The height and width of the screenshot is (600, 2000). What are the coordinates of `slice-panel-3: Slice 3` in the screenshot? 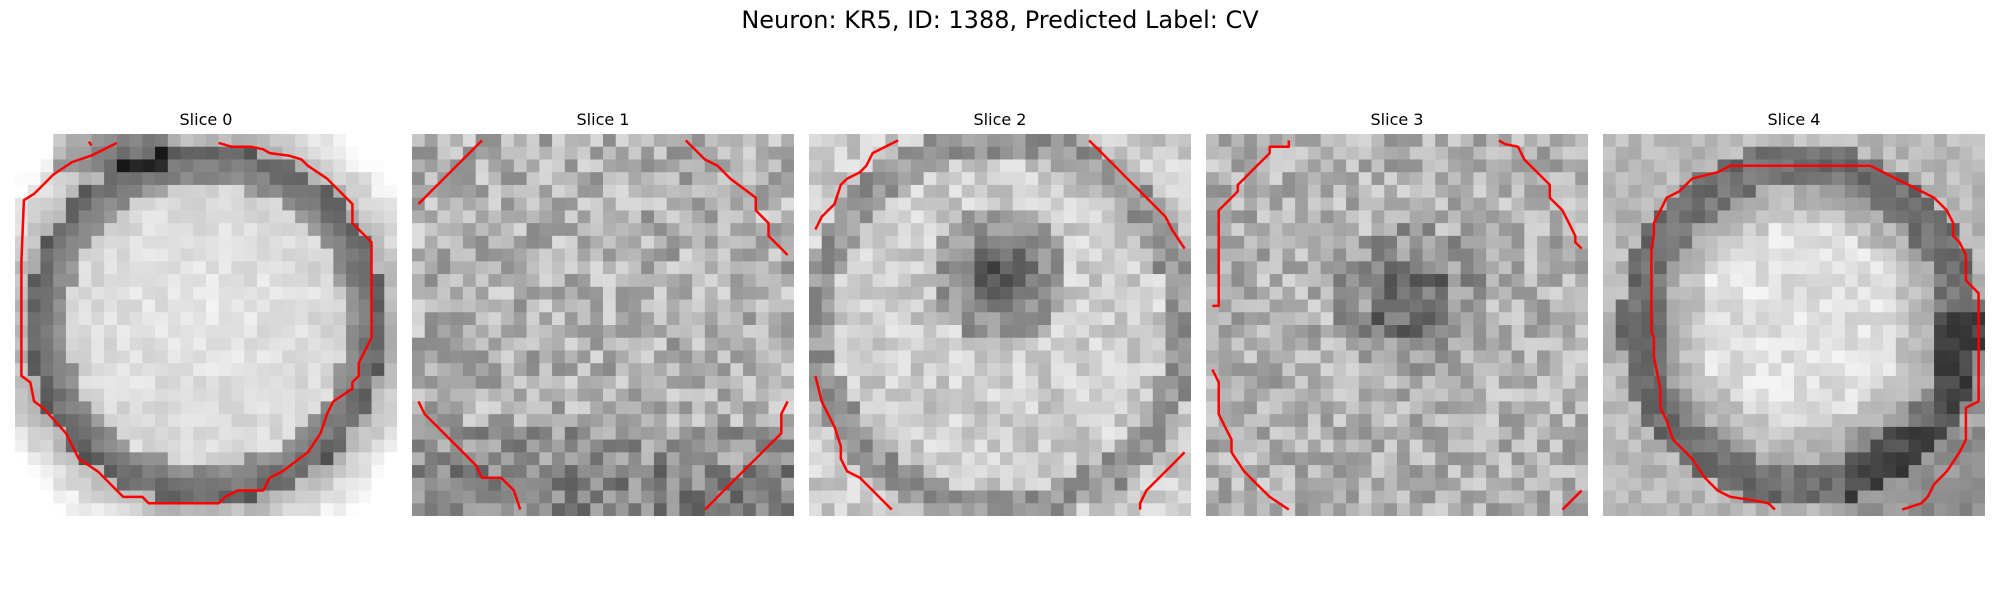 It's located at (1397, 316).